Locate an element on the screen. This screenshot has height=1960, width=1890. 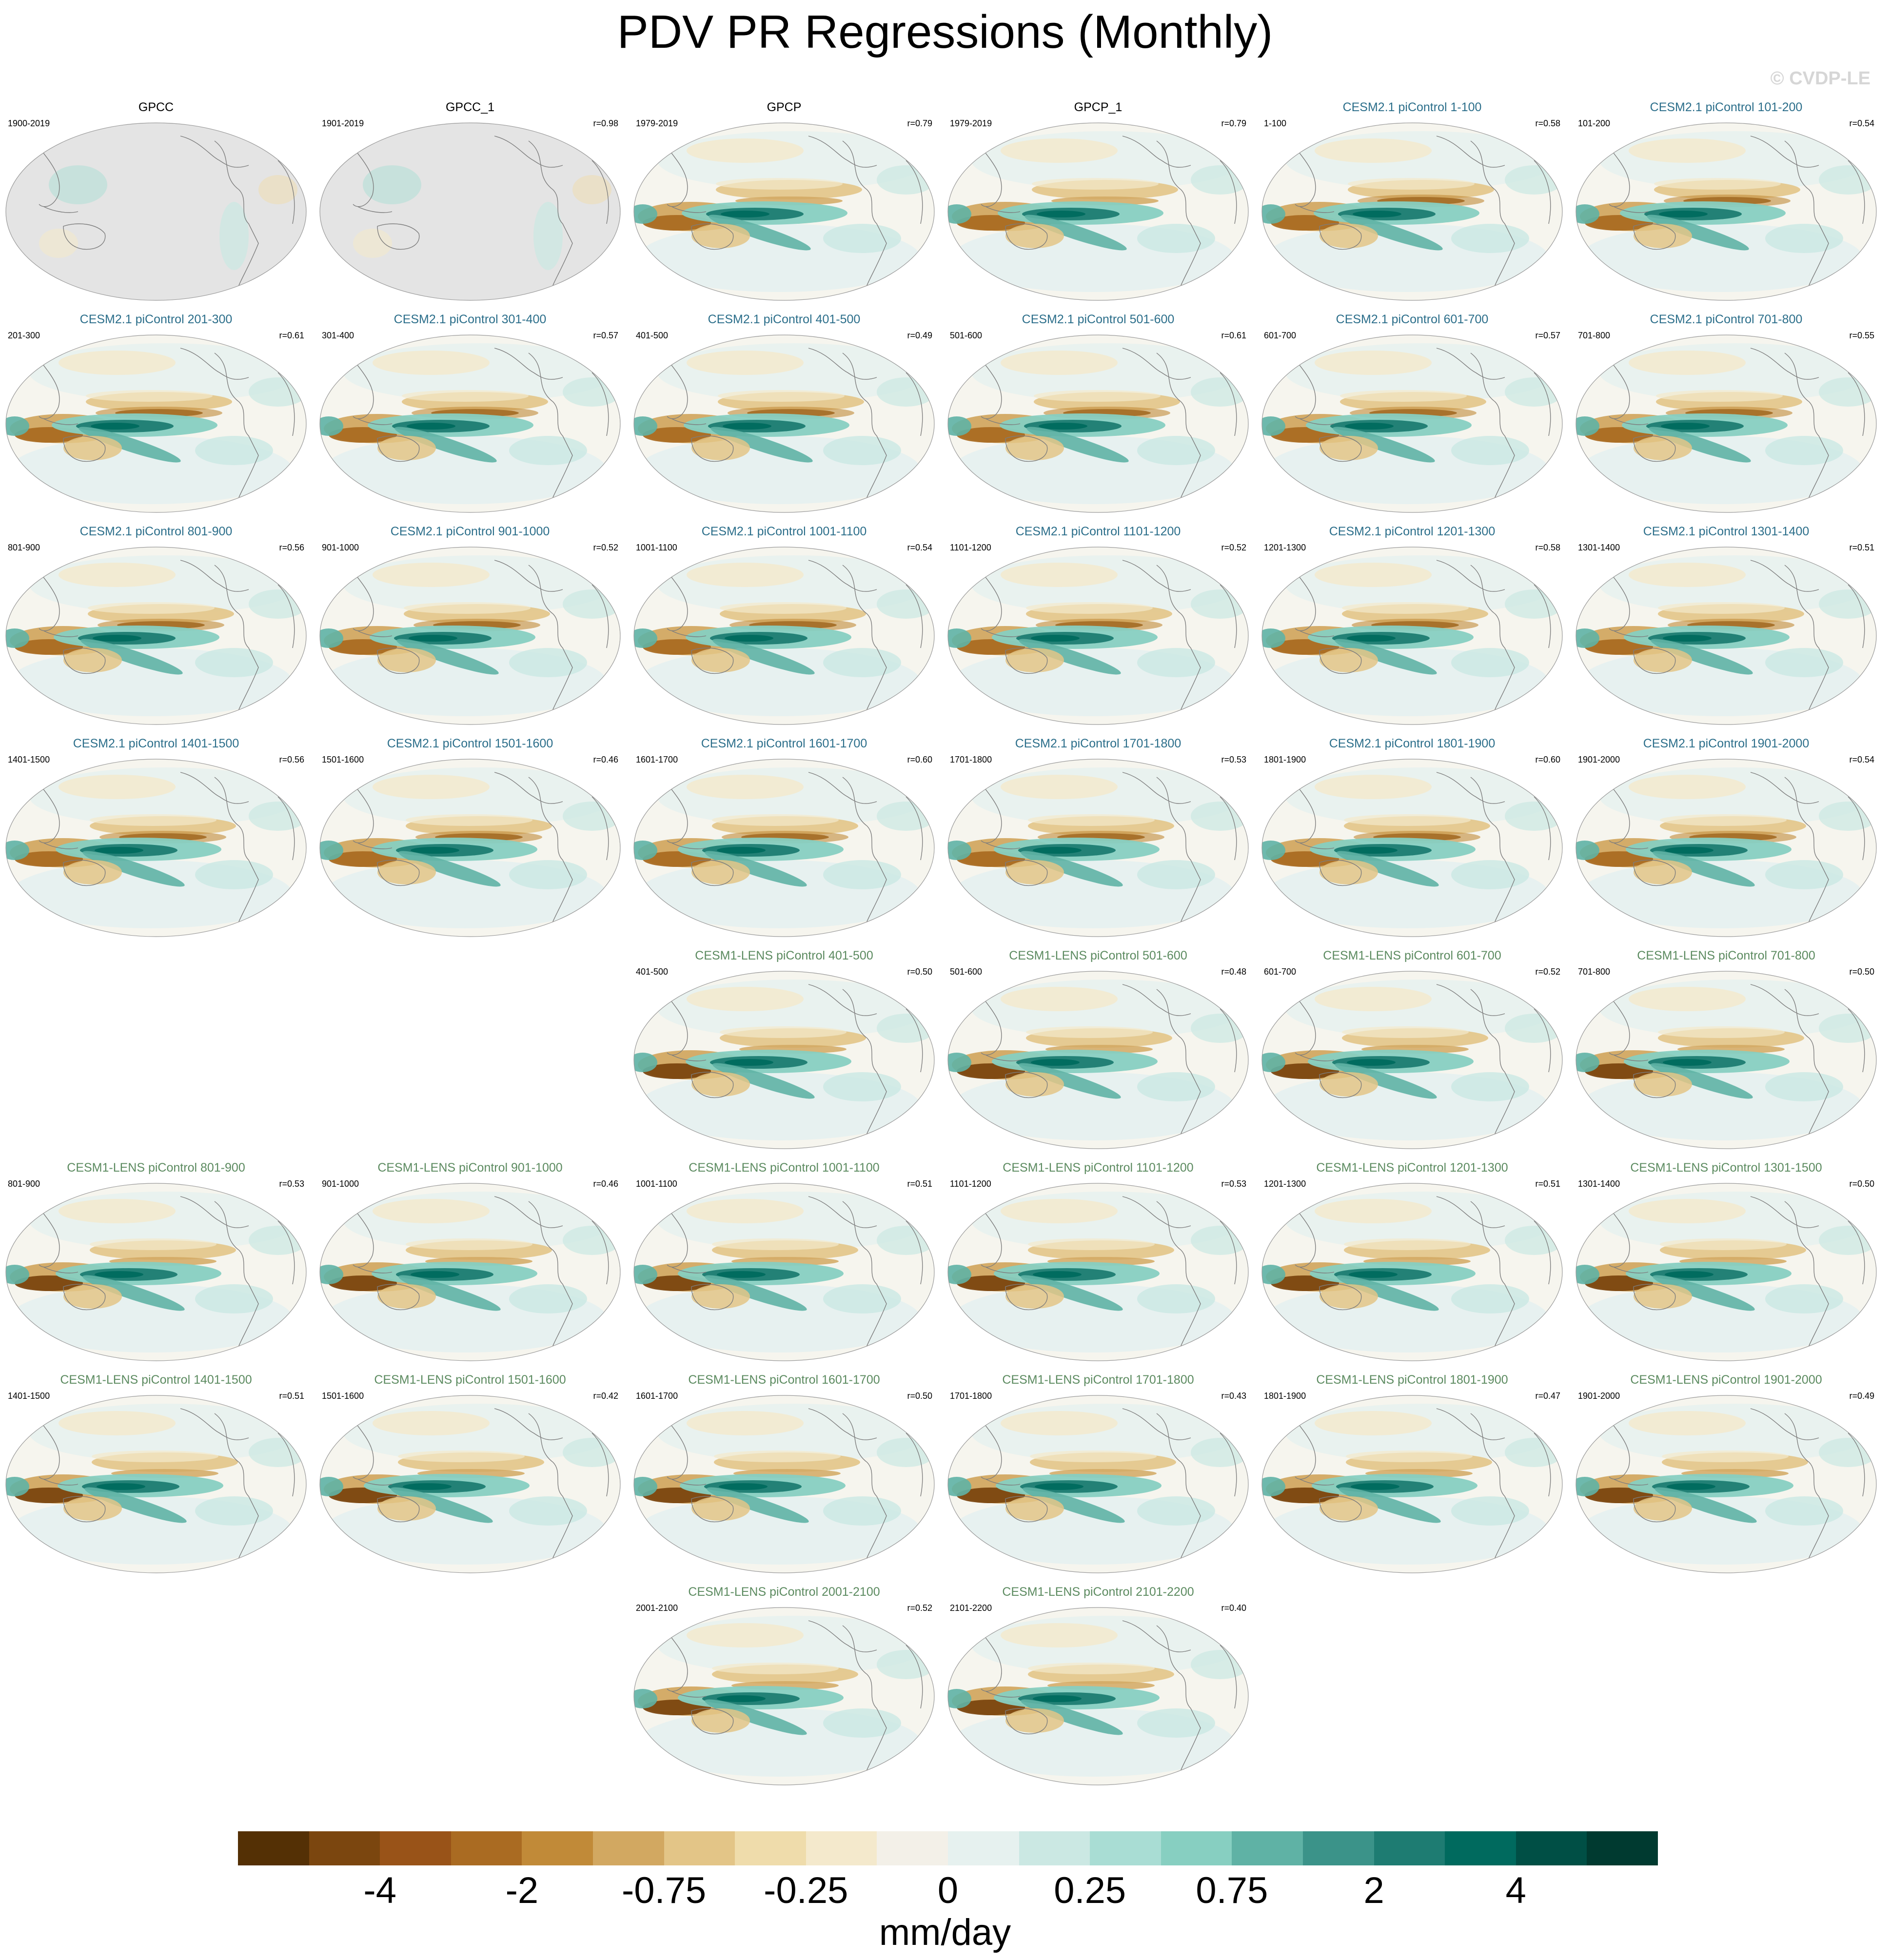
panel-title: CESM1-LENS piControl 501-600 is located at coordinates (1098, 955).